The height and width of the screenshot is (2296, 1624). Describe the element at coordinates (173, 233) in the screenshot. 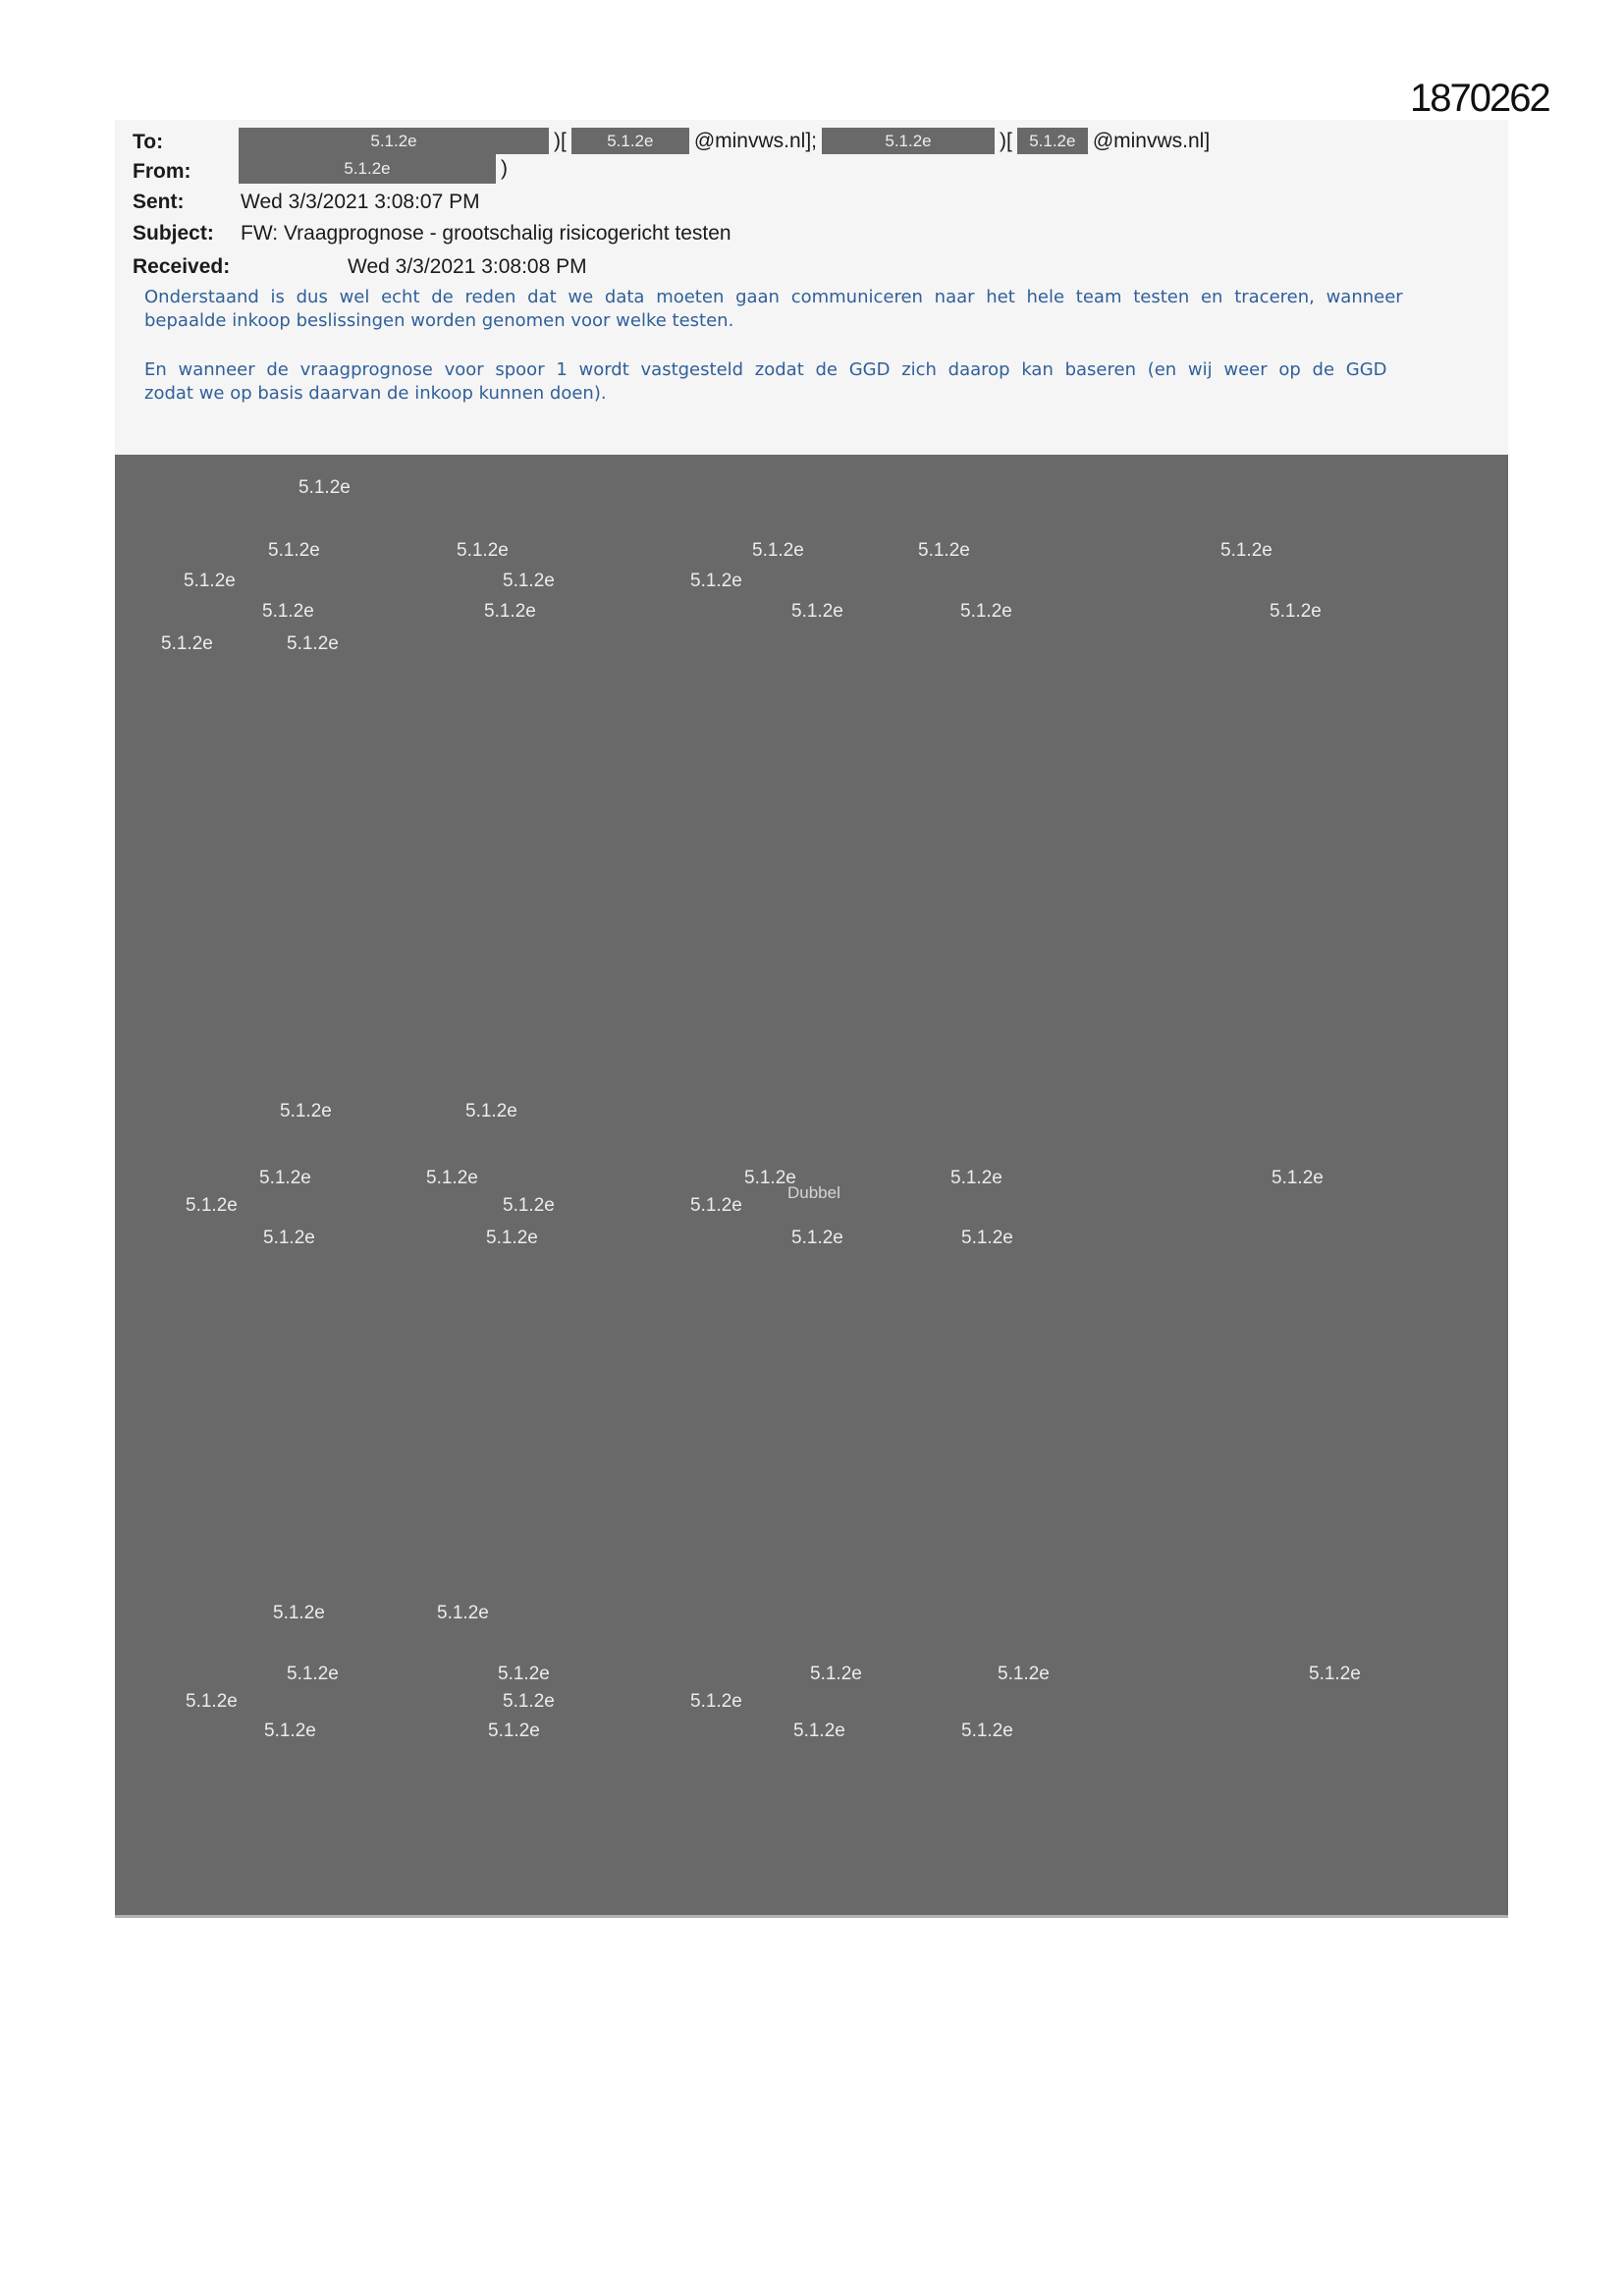

I see `header-subject-label: Subject:` at that location.